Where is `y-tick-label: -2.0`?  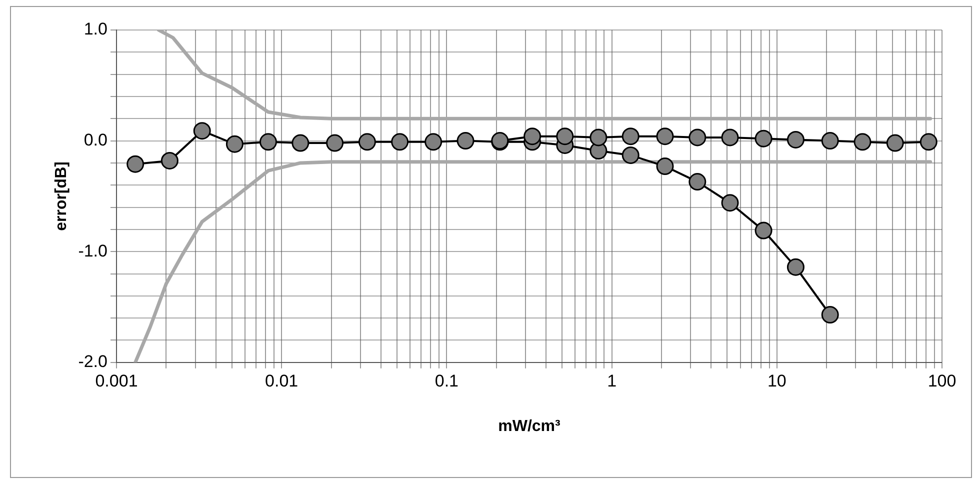 y-tick-label: -2.0 is located at coordinates (93, 362).